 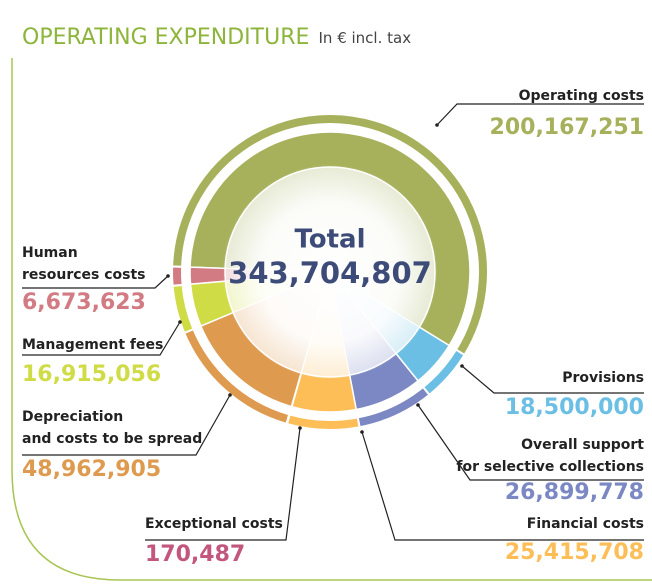 I want to click on center-total: 343,704,807, so click(x=330, y=273).